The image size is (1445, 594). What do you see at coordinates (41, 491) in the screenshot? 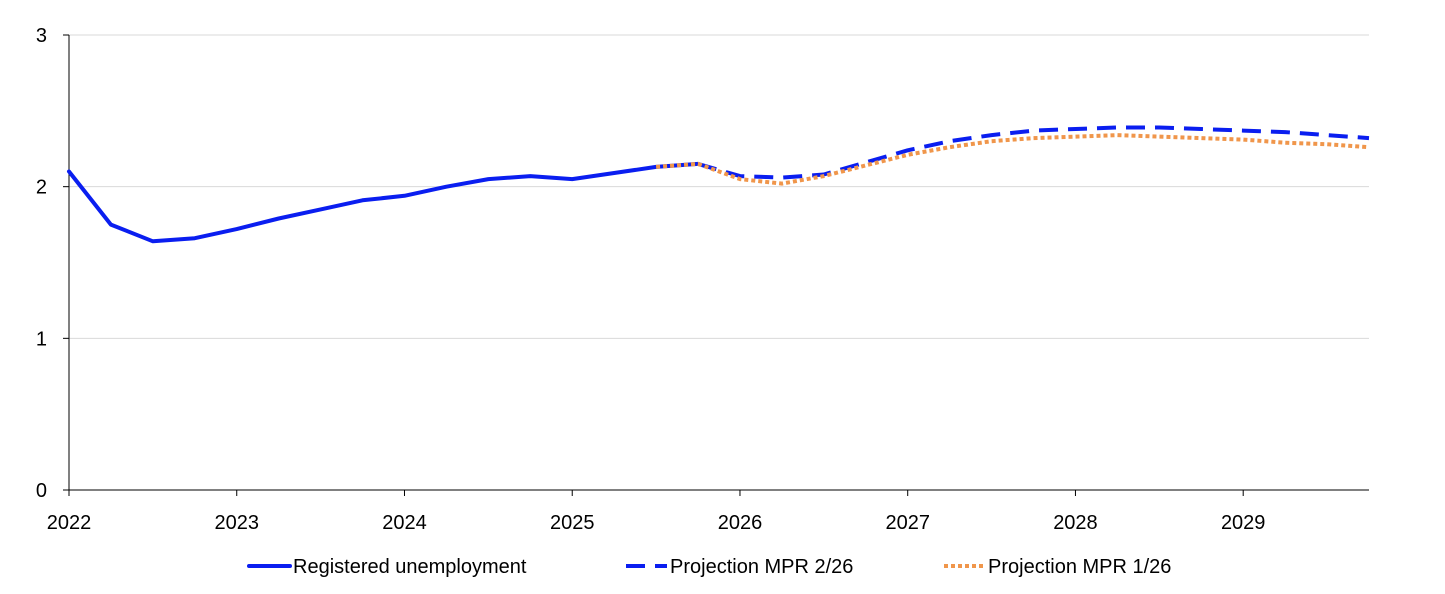
I see `y-tick-label: 0` at bounding box center [41, 491].